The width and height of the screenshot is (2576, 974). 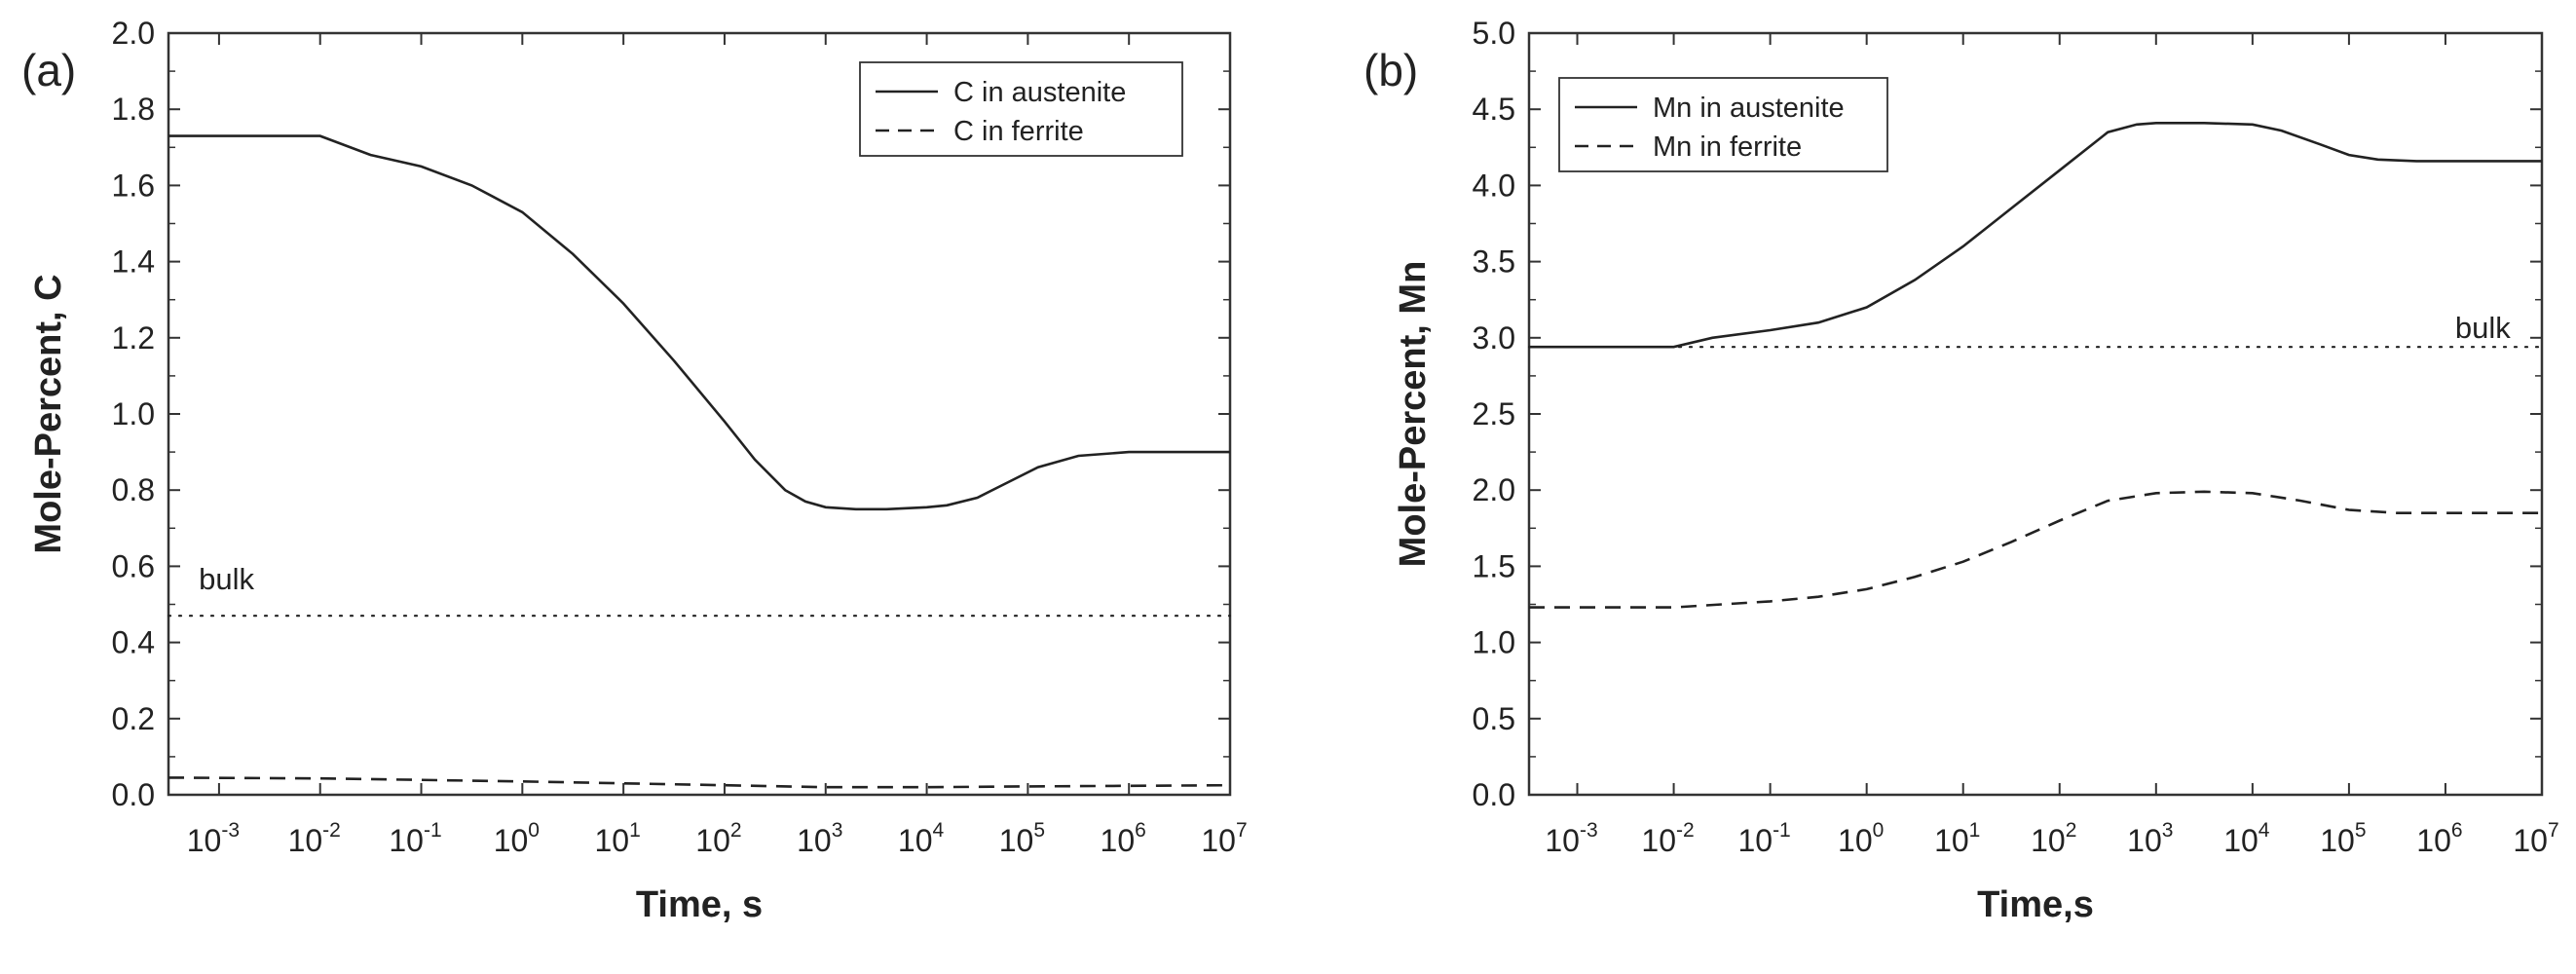 What do you see at coordinates (133, 185) in the screenshot?
I see `y-tick-label: 1.6` at bounding box center [133, 185].